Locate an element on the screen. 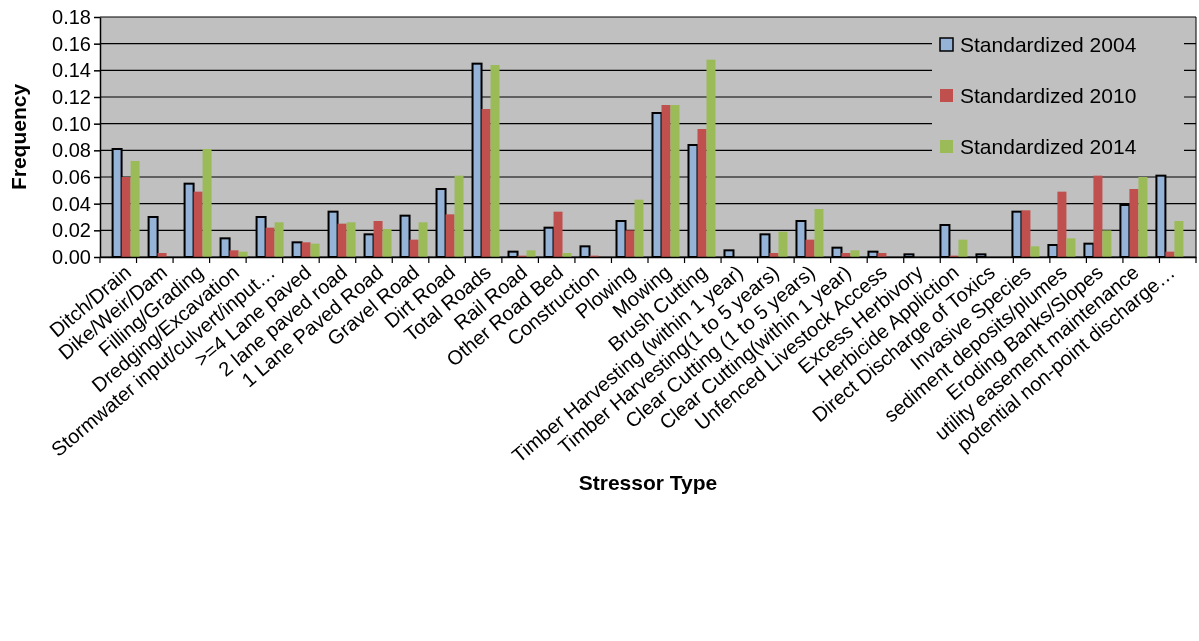 This screenshot has width=1199, height=641. y-tick-label: 0.12 is located at coordinates (71, 96).